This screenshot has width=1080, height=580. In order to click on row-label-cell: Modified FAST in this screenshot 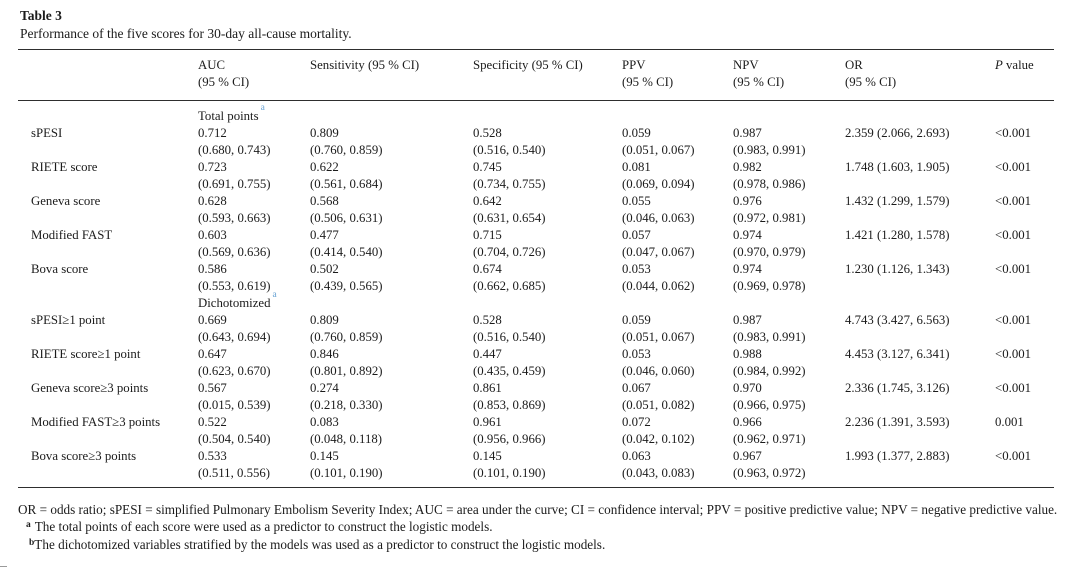, I will do `click(72, 235)`.